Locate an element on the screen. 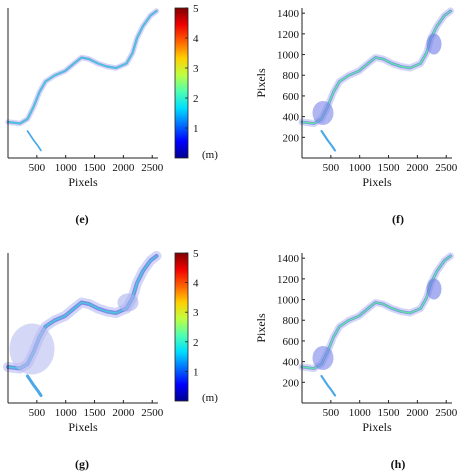  river-channel is located at coordinates (82, 67).